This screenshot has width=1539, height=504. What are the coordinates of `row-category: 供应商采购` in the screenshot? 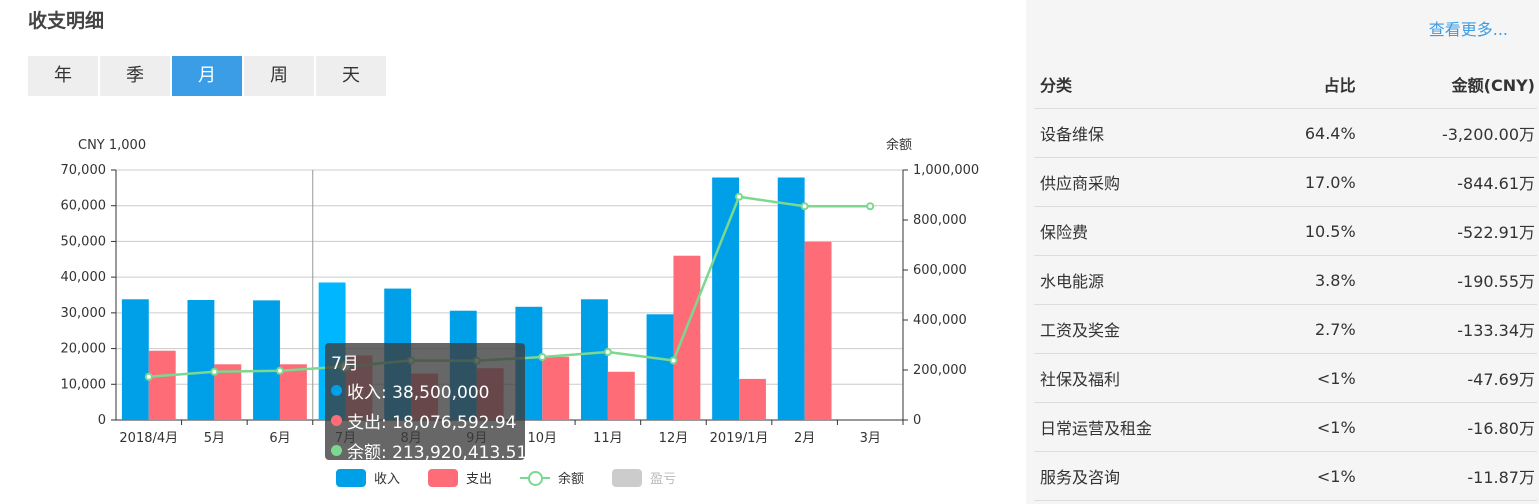 It's located at (1146, 182).